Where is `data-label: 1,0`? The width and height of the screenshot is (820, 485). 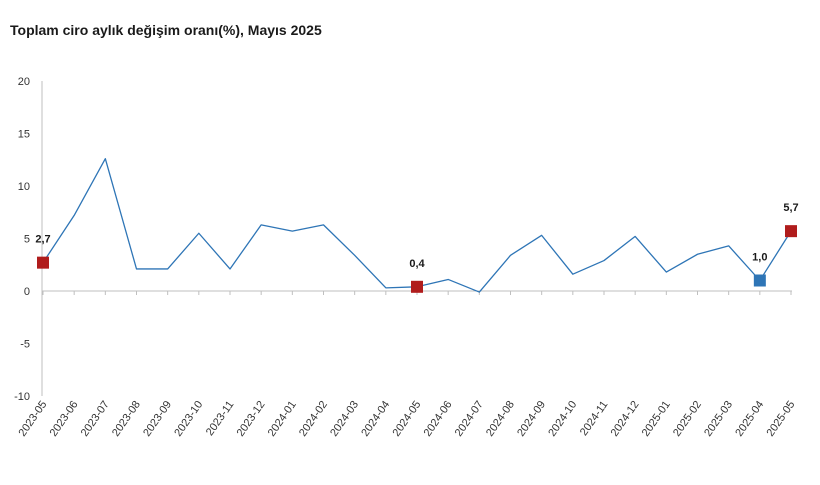 data-label: 1,0 is located at coordinates (759, 258).